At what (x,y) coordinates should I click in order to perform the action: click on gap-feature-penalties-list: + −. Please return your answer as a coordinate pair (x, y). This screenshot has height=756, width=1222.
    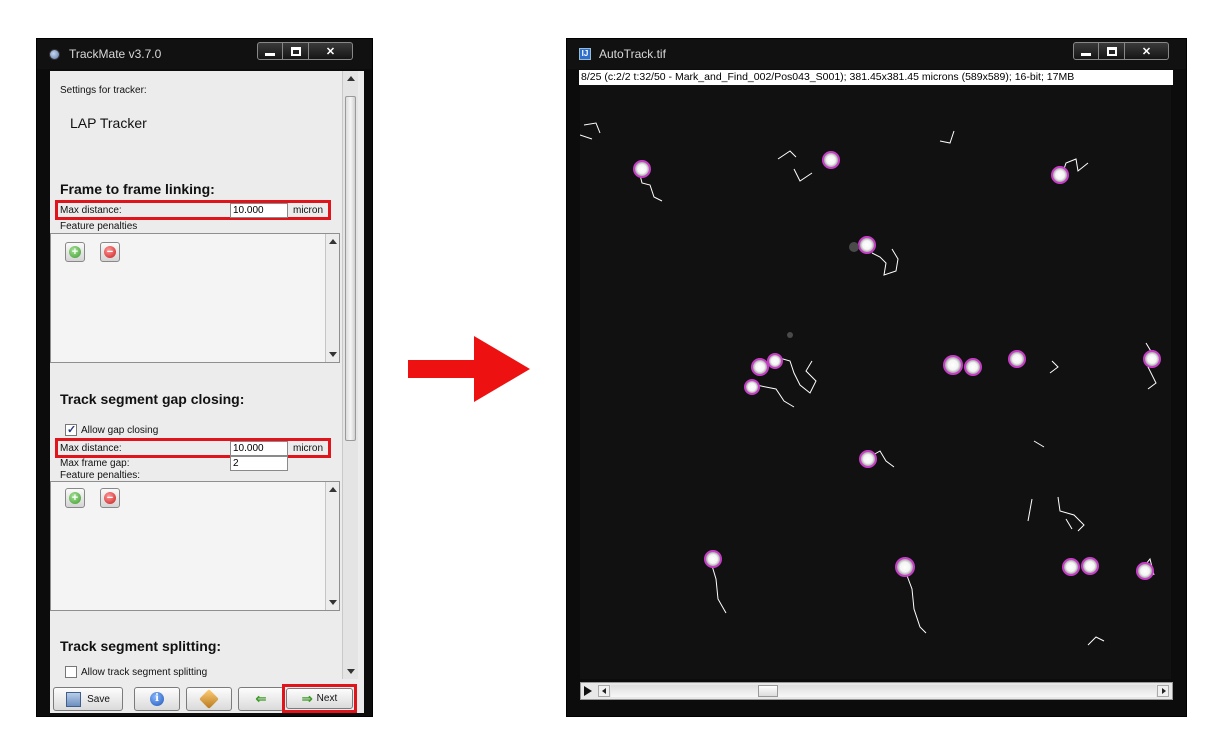
    Looking at the image, I should click on (195, 546).